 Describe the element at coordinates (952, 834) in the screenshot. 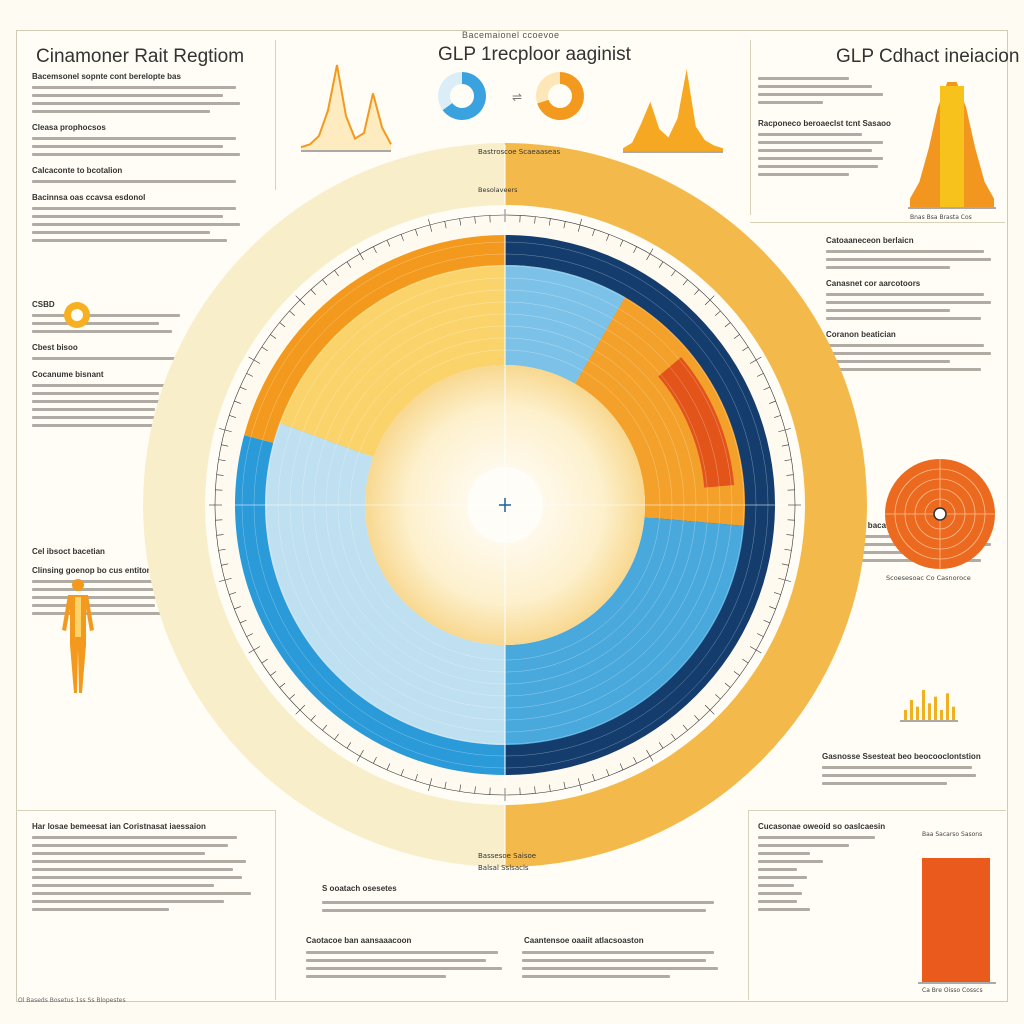

I see `bar-caption: Baa Sacarso Sasons` at that location.